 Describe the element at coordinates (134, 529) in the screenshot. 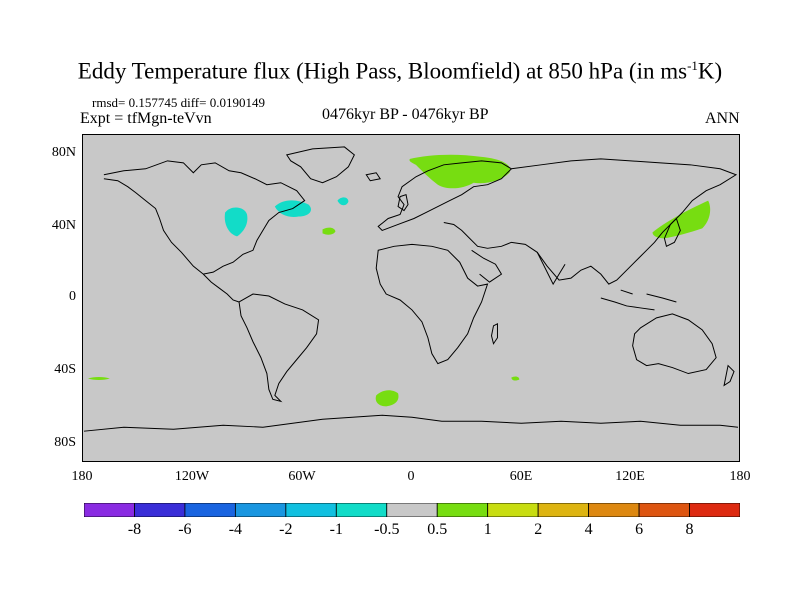

I see `colorbar-tick-label: -8` at that location.